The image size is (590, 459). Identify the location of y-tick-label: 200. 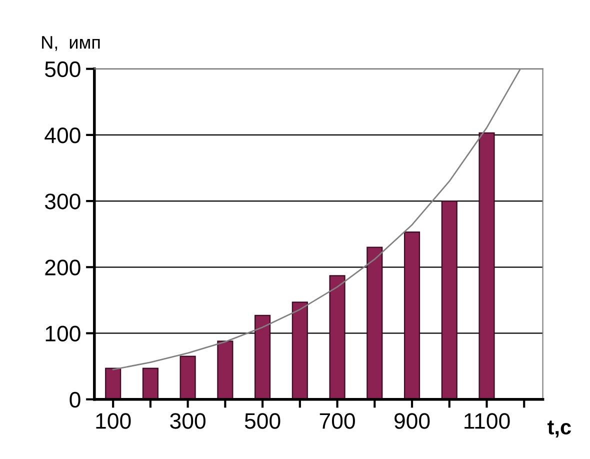
(62, 268).